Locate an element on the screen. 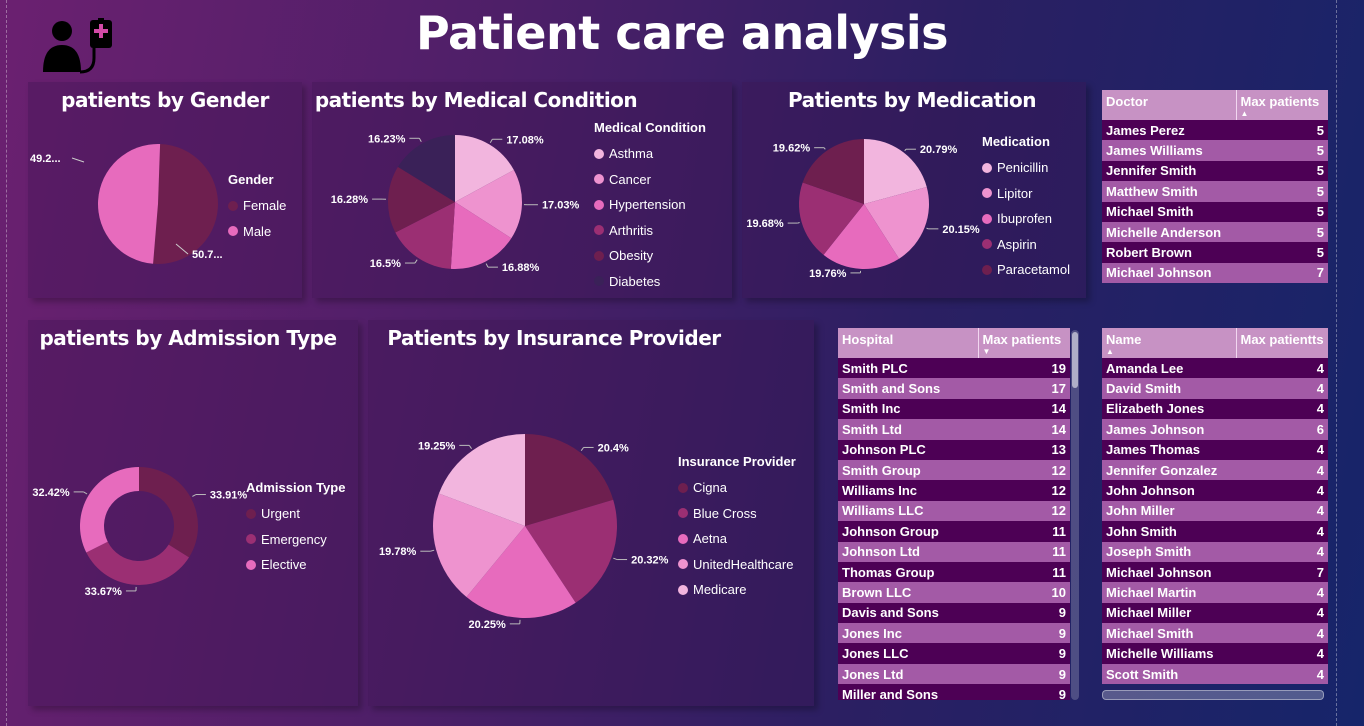 This screenshot has height=726, width=1364. condition-pie-chart: 17.08% 17.03% 16.88% 16.5% 16.28% 16.23% is located at coordinates (522, 190).